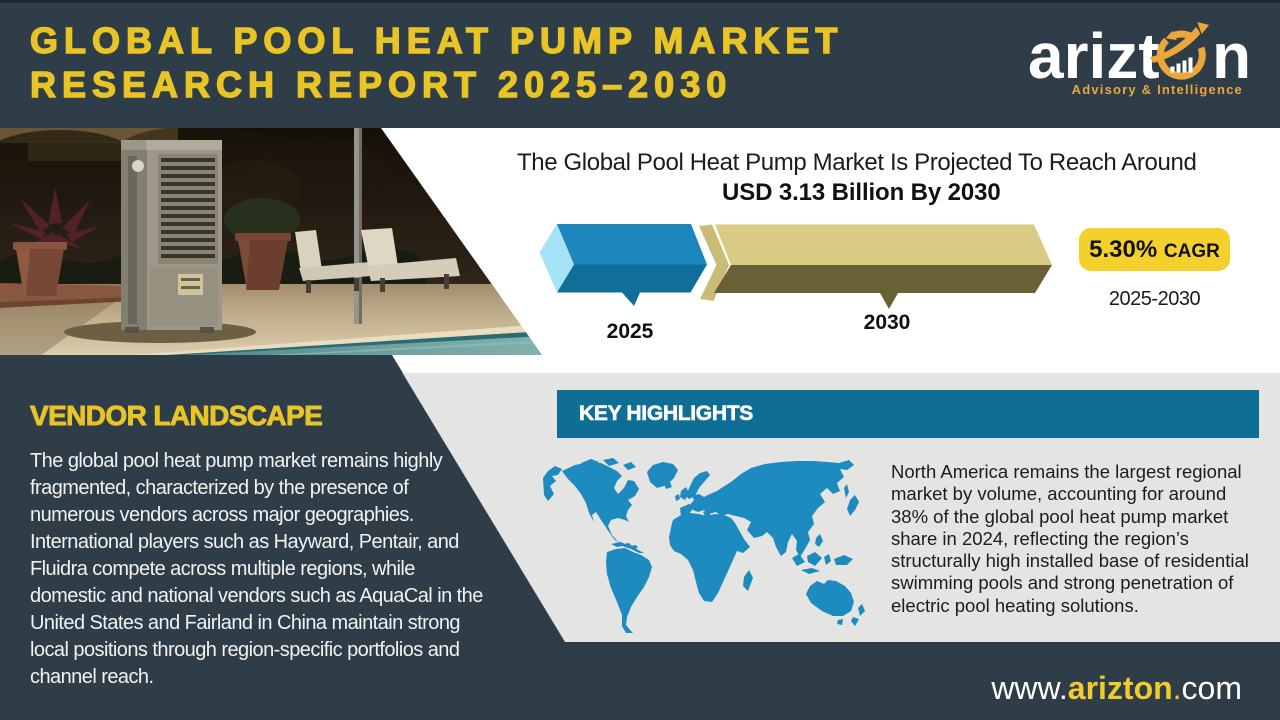 The image size is (1280, 720). What do you see at coordinates (1094, 56) in the screenshot?
I see `svg-text: arizt` at bounding box center [1094, 56].